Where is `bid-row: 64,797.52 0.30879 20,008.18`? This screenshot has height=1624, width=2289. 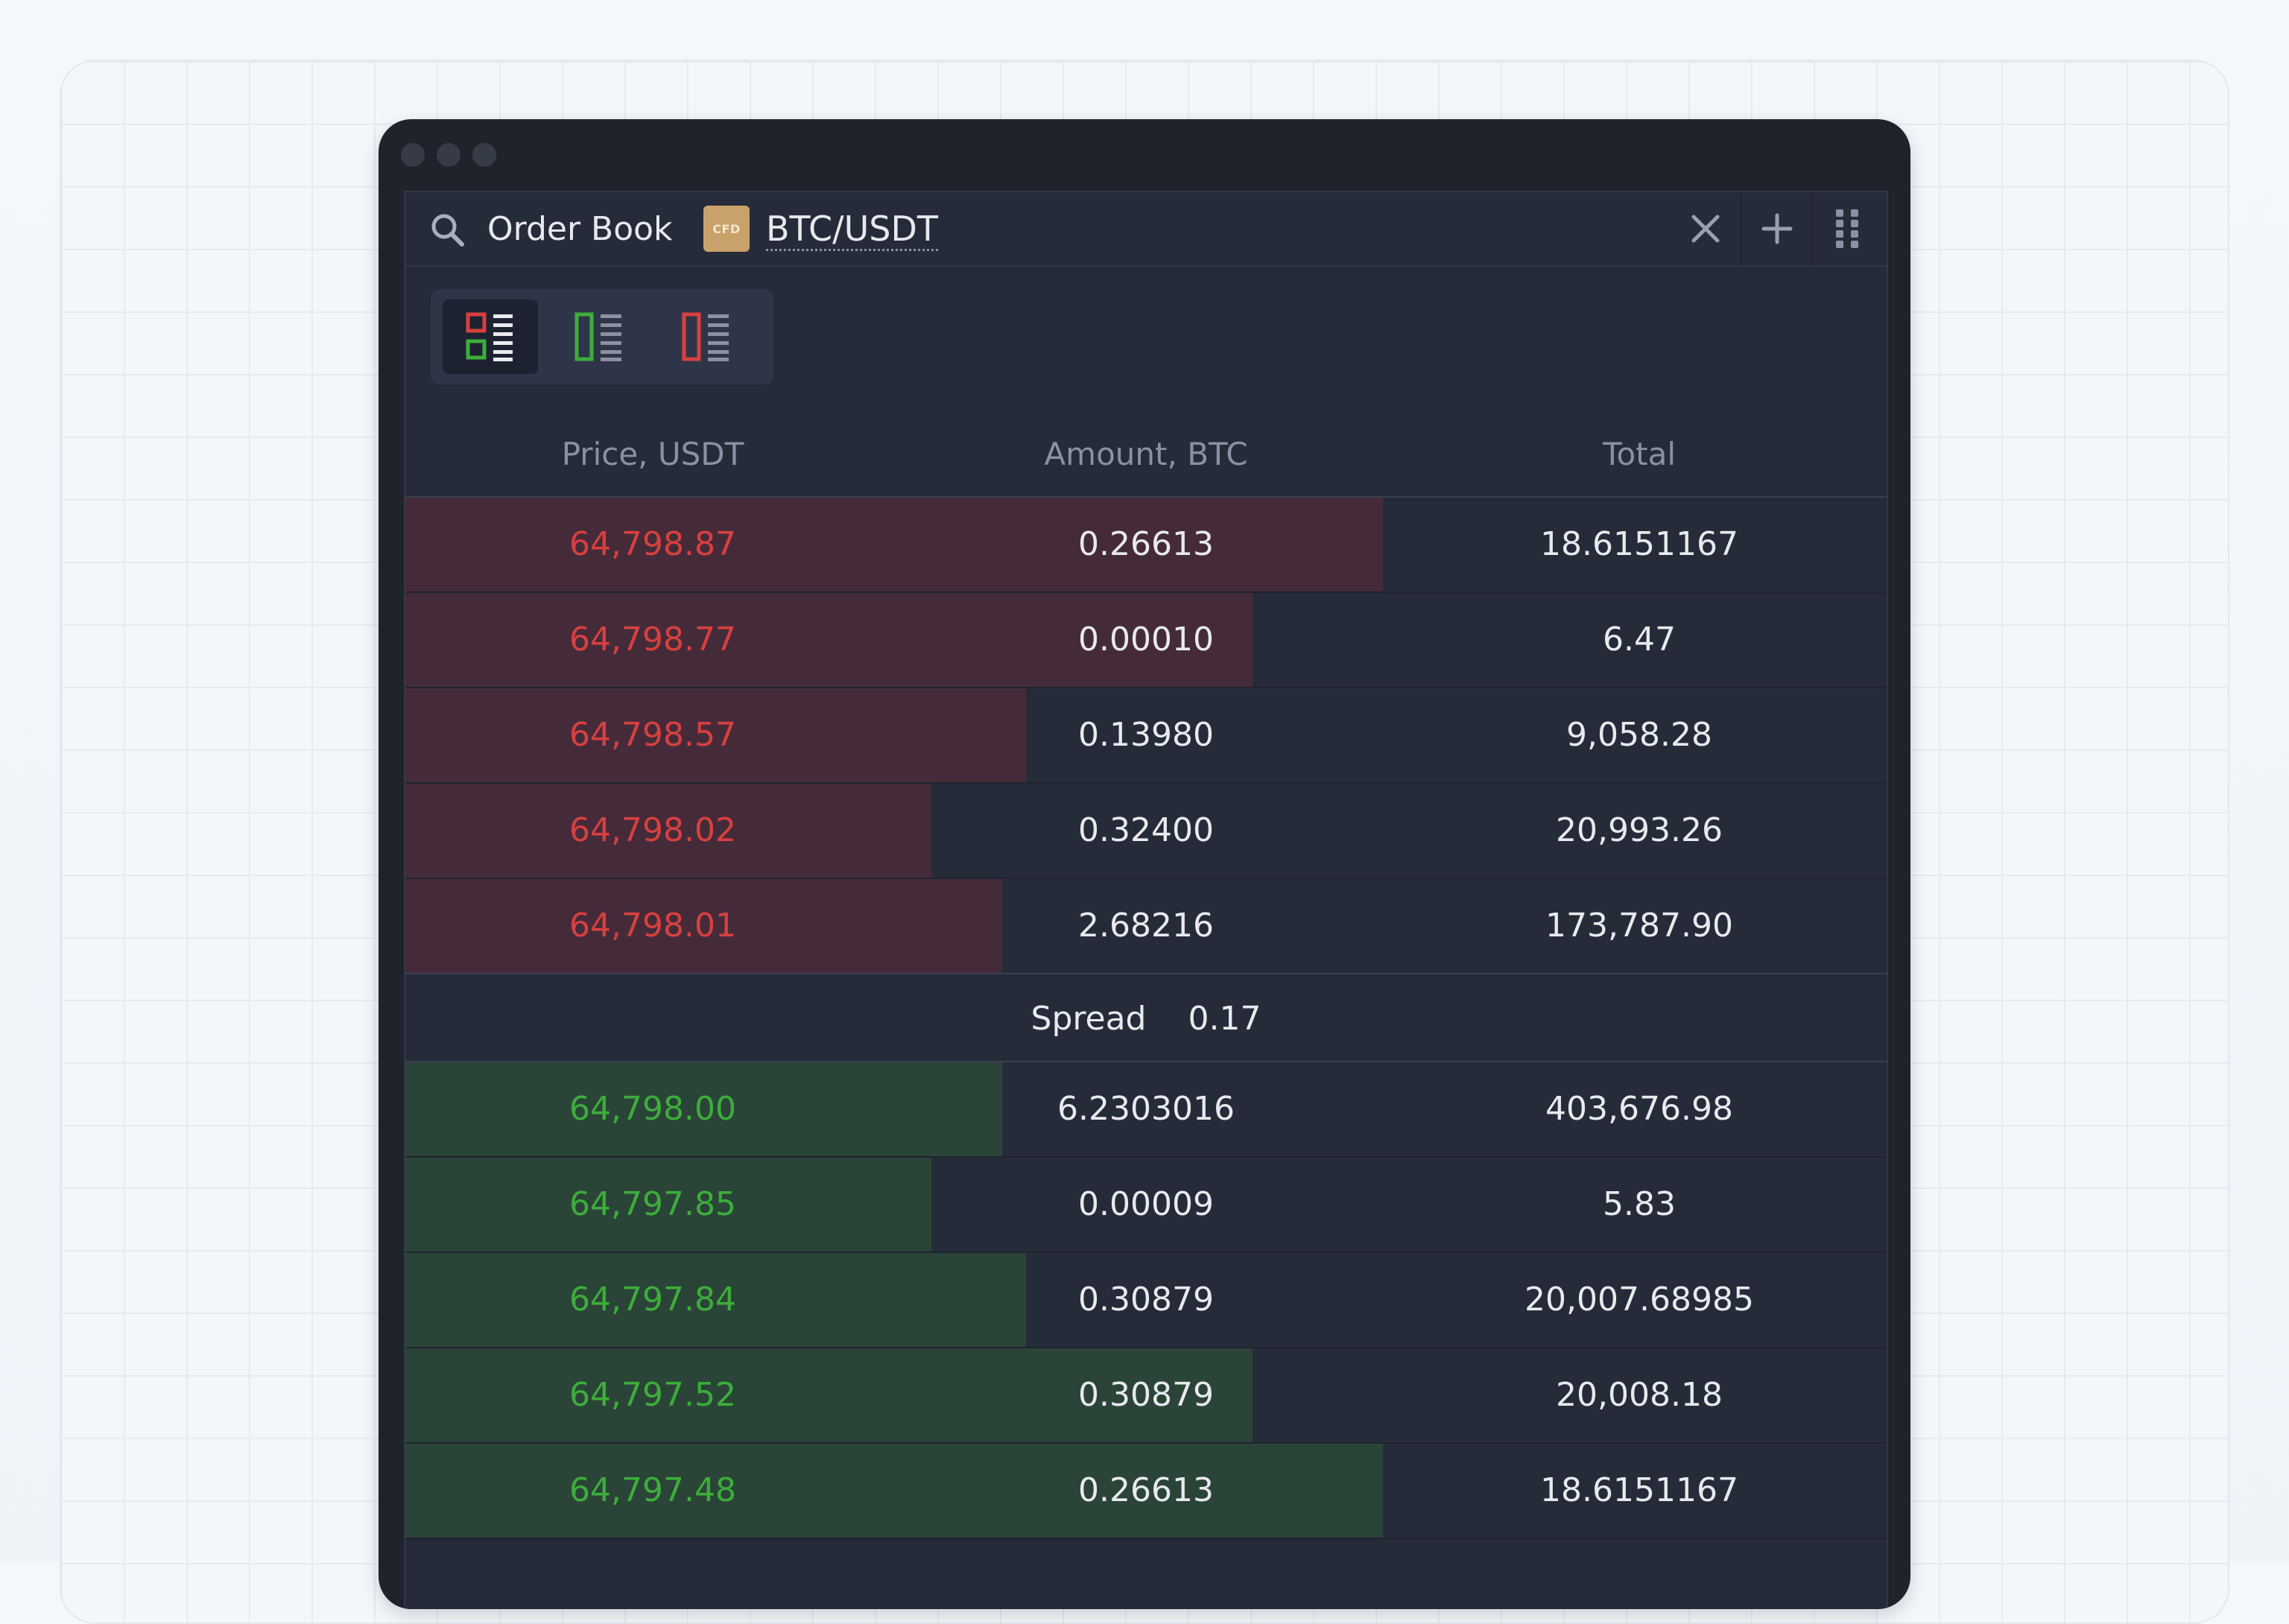 bid-row: 64,797.52 0.30879 20,008.18 is located at coordinates (1146, 1396).